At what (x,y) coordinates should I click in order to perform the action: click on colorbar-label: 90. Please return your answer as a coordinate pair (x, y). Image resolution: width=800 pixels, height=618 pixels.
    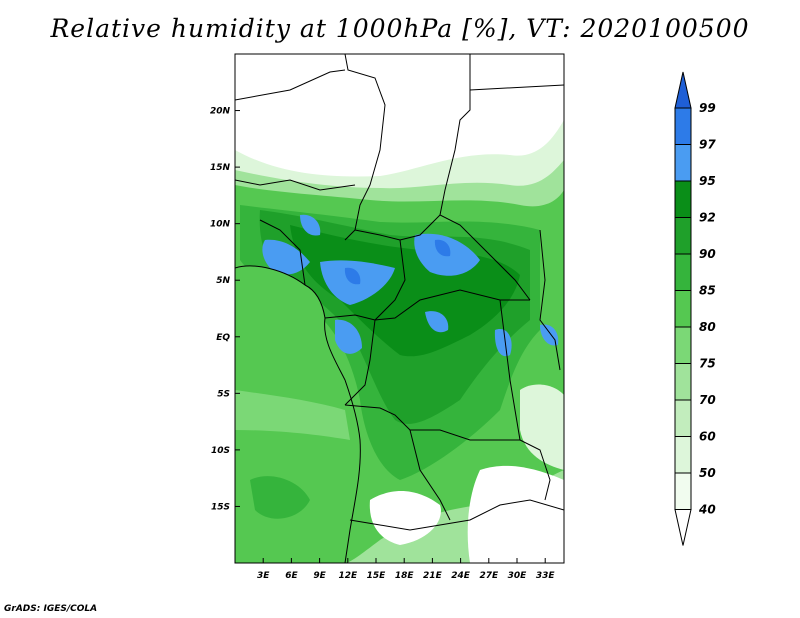
    Looking at the image, I should click on (707, 254).